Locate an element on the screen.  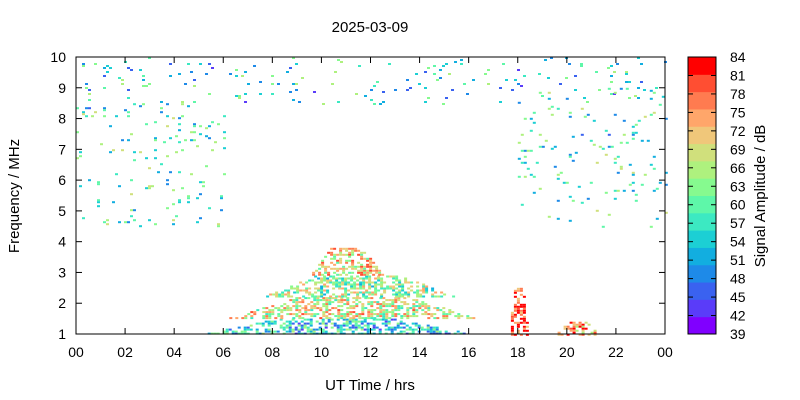
colorbar-swatch is located at coordinates (702, 169).